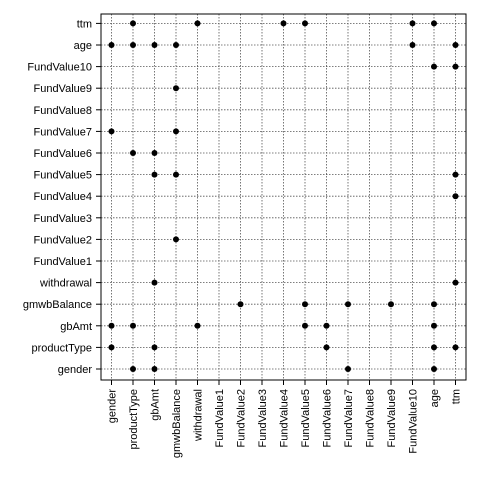 The width and height of the screenshot is (480, 485). Describe the element at coordinates (263, 418) in the screenshot. I see `x-tick-label: FundValue3` at that location.